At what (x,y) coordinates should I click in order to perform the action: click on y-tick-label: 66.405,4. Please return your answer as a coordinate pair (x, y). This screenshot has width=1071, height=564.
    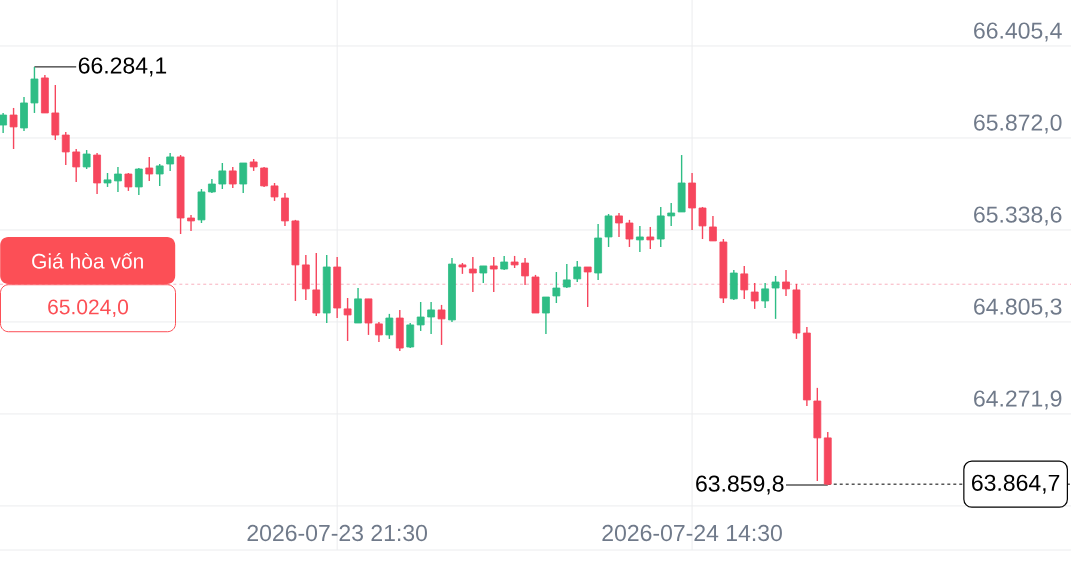
    Looking at the image, I should click on (1018, 32).